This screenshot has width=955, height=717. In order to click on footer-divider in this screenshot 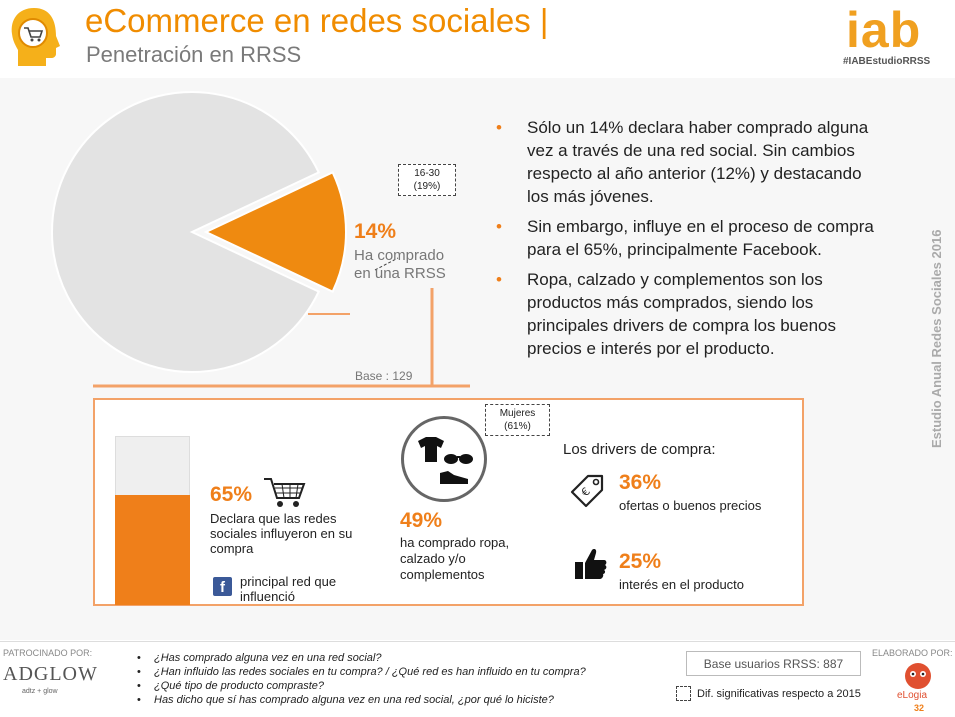, I will do `click(477, 641)`.